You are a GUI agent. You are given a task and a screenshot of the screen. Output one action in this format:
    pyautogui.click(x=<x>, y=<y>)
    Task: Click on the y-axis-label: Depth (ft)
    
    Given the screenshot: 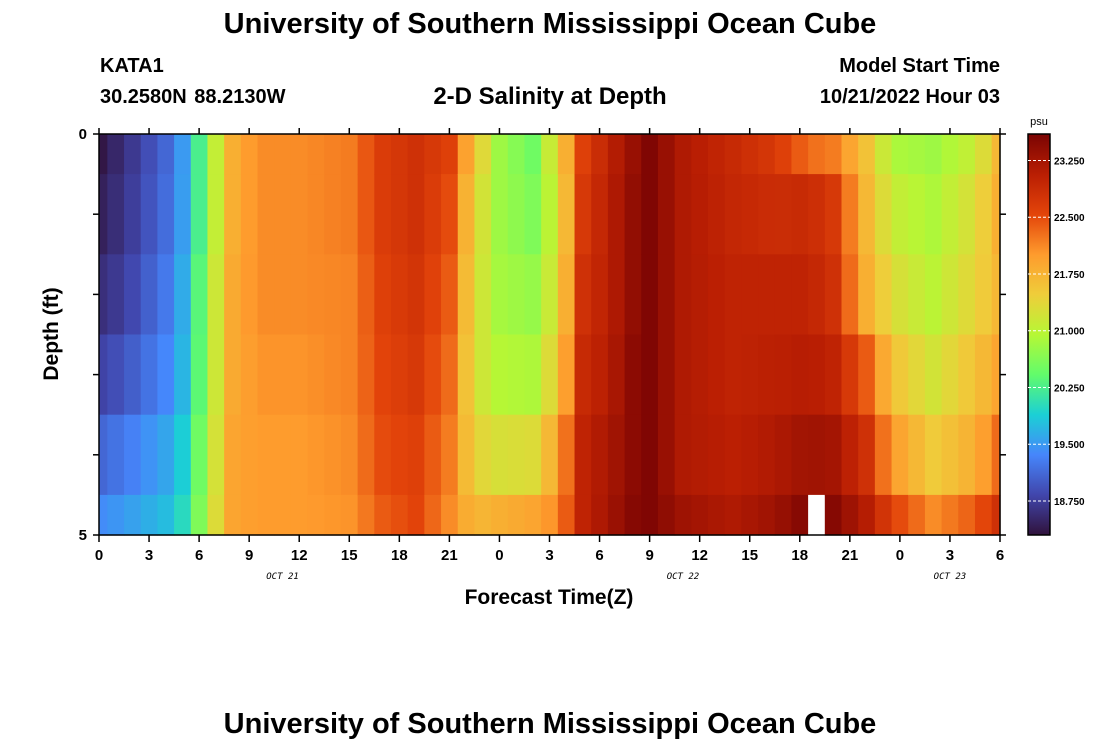 What is the action you would take?
    pyautogui.click(x=51, y=333)
    